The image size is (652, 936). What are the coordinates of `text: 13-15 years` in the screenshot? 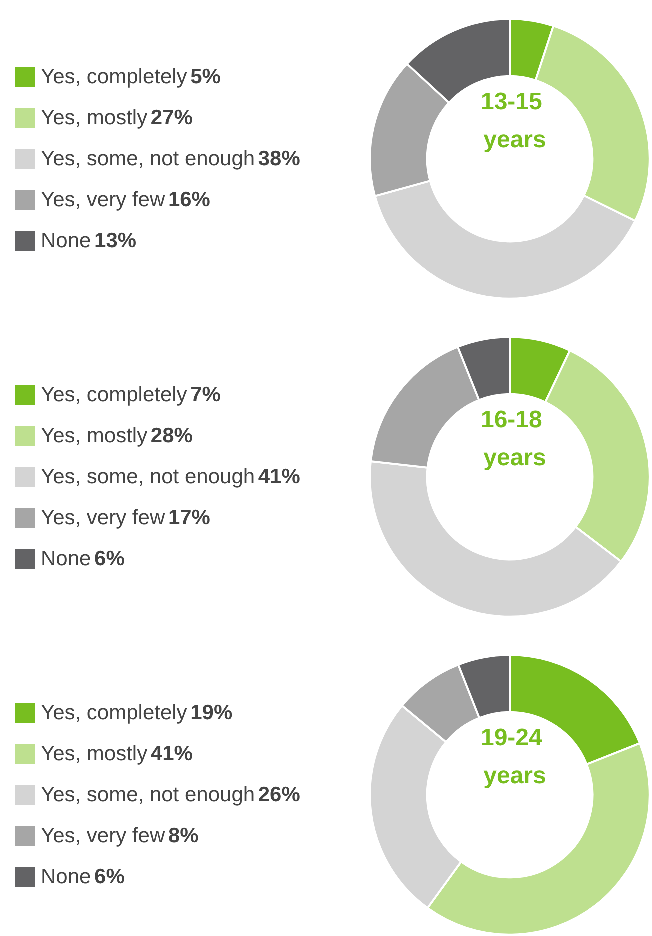 It's located at (515, 121).